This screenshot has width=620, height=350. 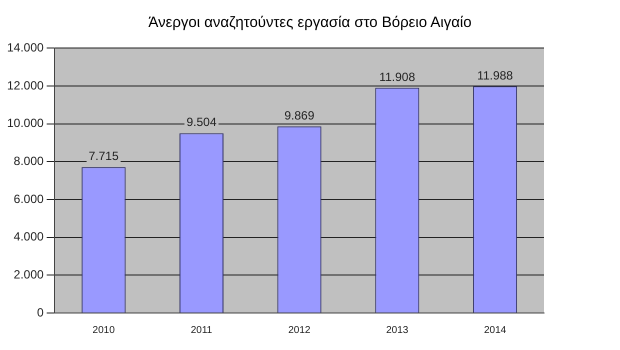 I want to click on chart-title: Άνεργοι αναζητούντες εργασία στο Βόρειο Αιγαίο, so click(x=310, y=23).